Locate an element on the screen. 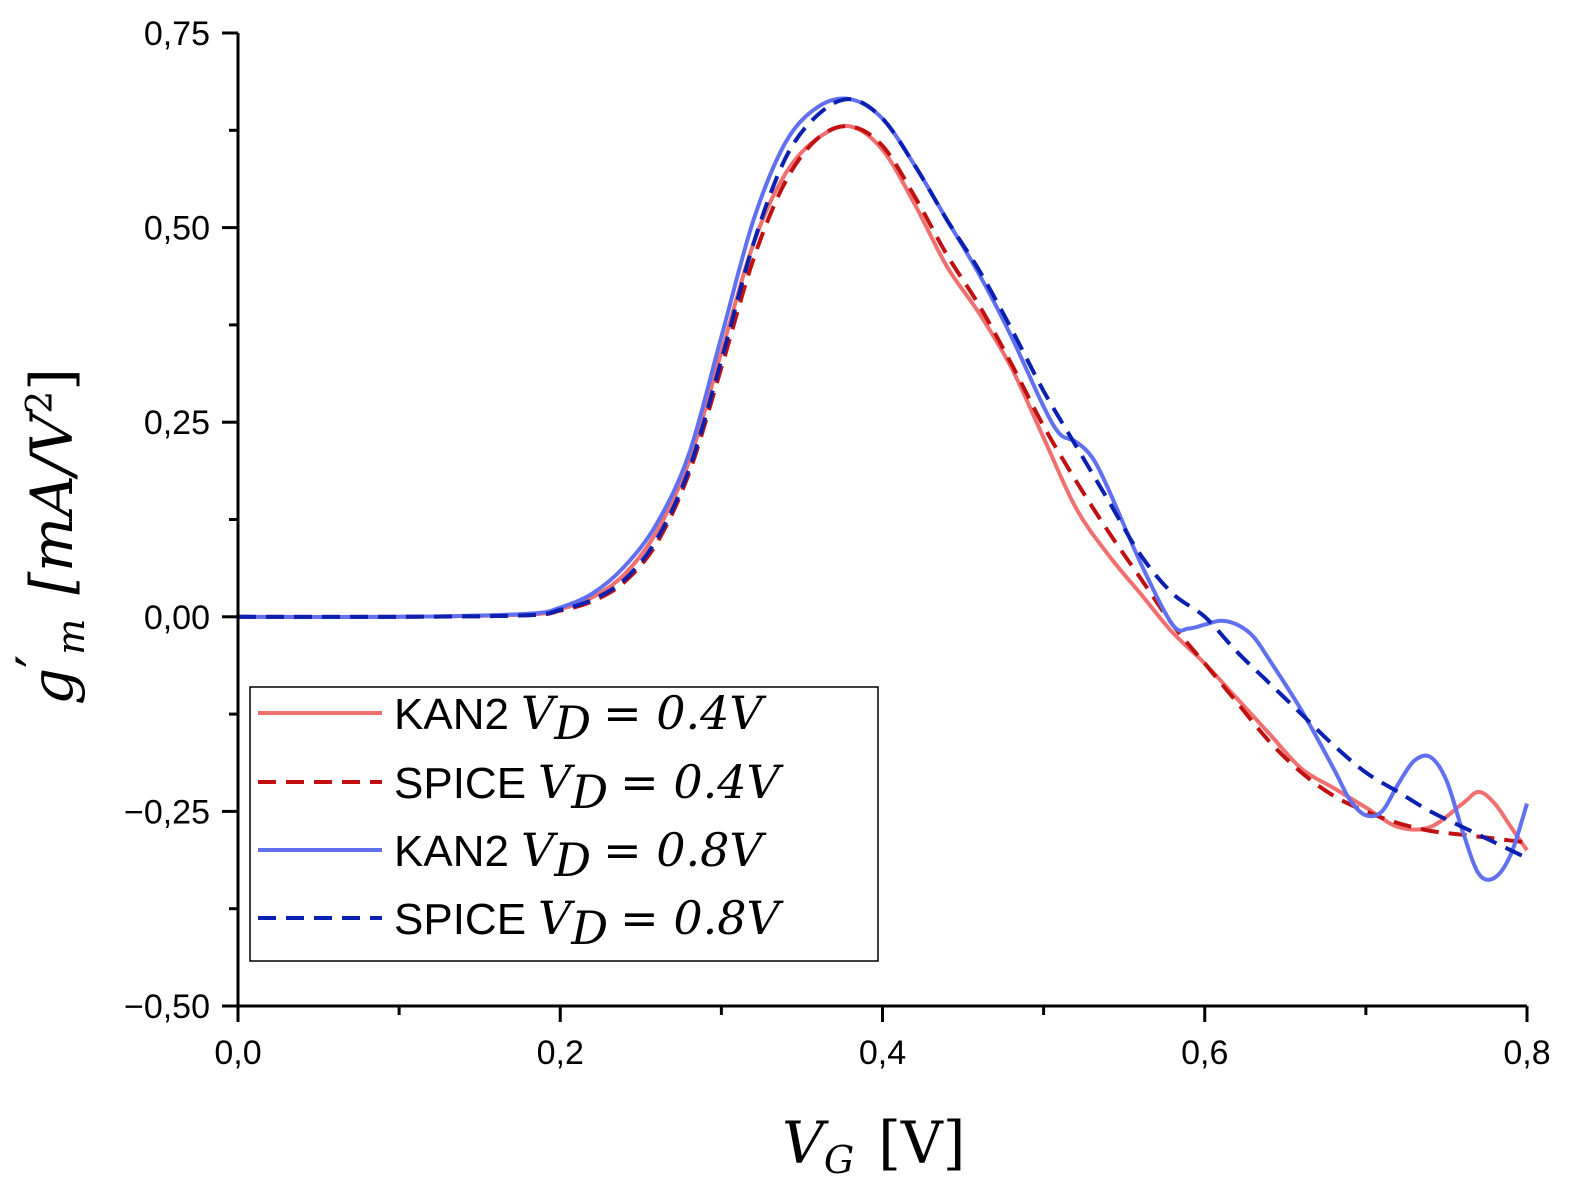 The width and height of the screenshot is (1576, 1189). x-ticks: 0,0 0,2 0,4 0,6 0,8 is located at coordinates (882, 1039).